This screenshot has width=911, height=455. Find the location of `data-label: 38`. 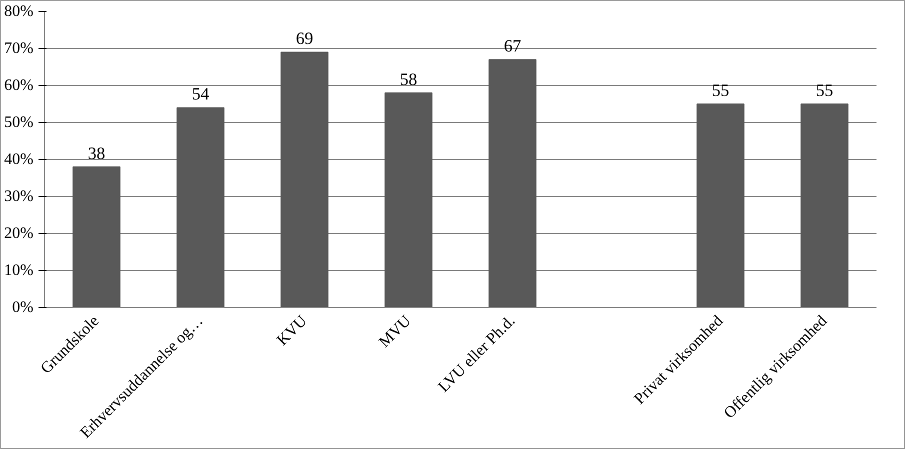

data-label: 38 is located at coordinates (97, 153).